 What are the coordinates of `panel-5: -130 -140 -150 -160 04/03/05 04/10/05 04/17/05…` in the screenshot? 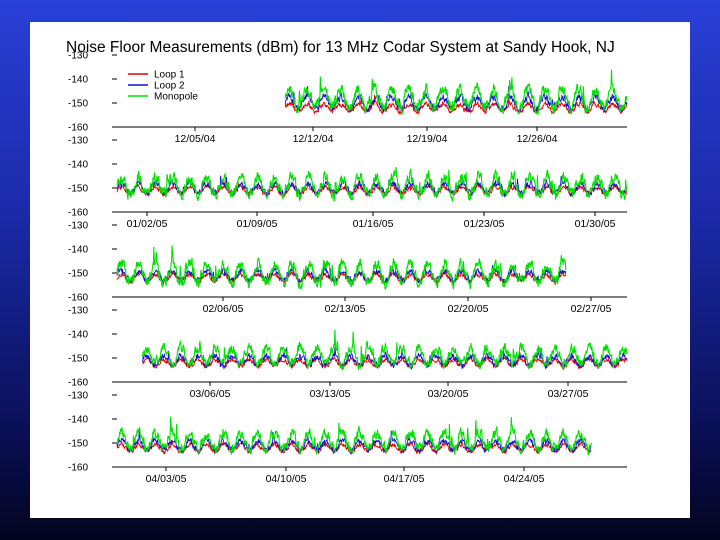 It's located at (347, 438).